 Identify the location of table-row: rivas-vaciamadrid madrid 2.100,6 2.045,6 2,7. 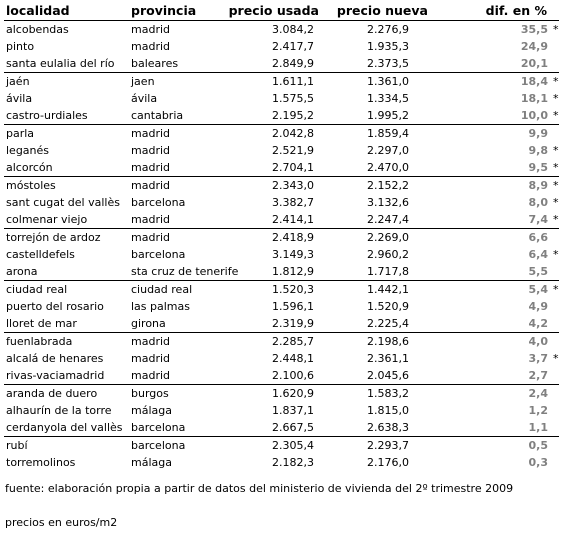
(281, 376).